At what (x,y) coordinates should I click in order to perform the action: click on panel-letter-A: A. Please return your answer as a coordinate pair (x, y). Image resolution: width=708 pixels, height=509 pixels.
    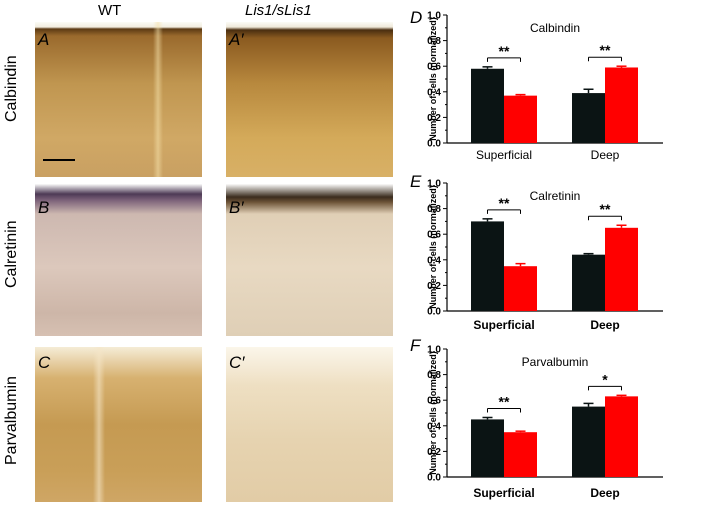
    Looking at the image, I should click on (44, 39).